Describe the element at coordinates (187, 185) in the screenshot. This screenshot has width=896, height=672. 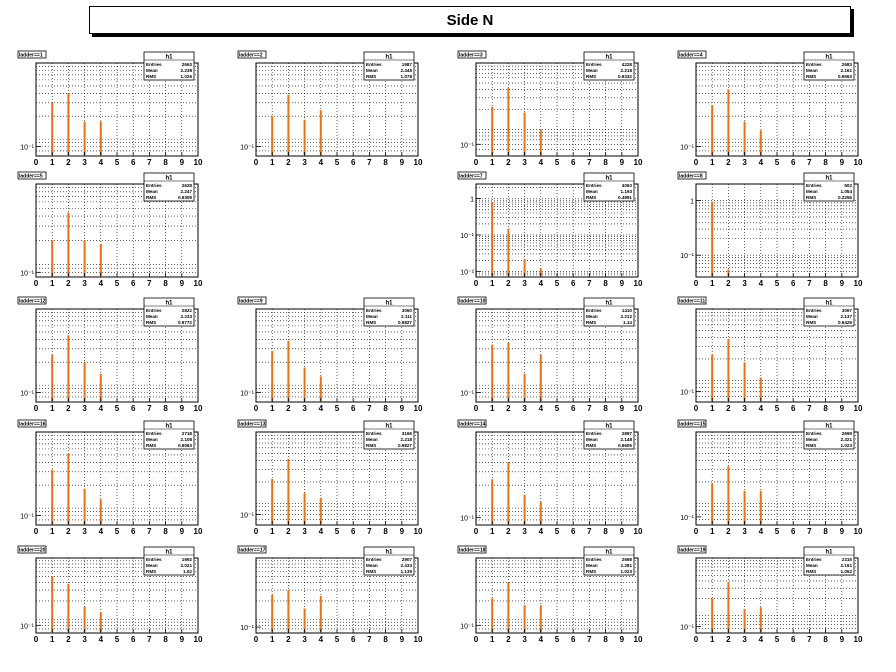
I see `stats-value: 2628` at that location.